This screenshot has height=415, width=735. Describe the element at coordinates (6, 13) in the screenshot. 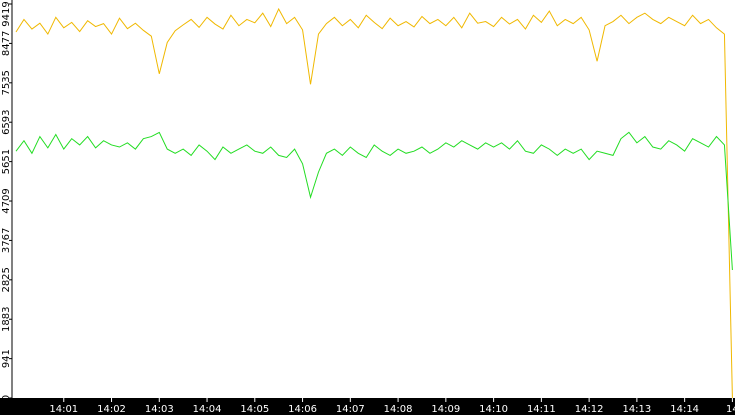

I see `y-tick-label: 9419` at that location.